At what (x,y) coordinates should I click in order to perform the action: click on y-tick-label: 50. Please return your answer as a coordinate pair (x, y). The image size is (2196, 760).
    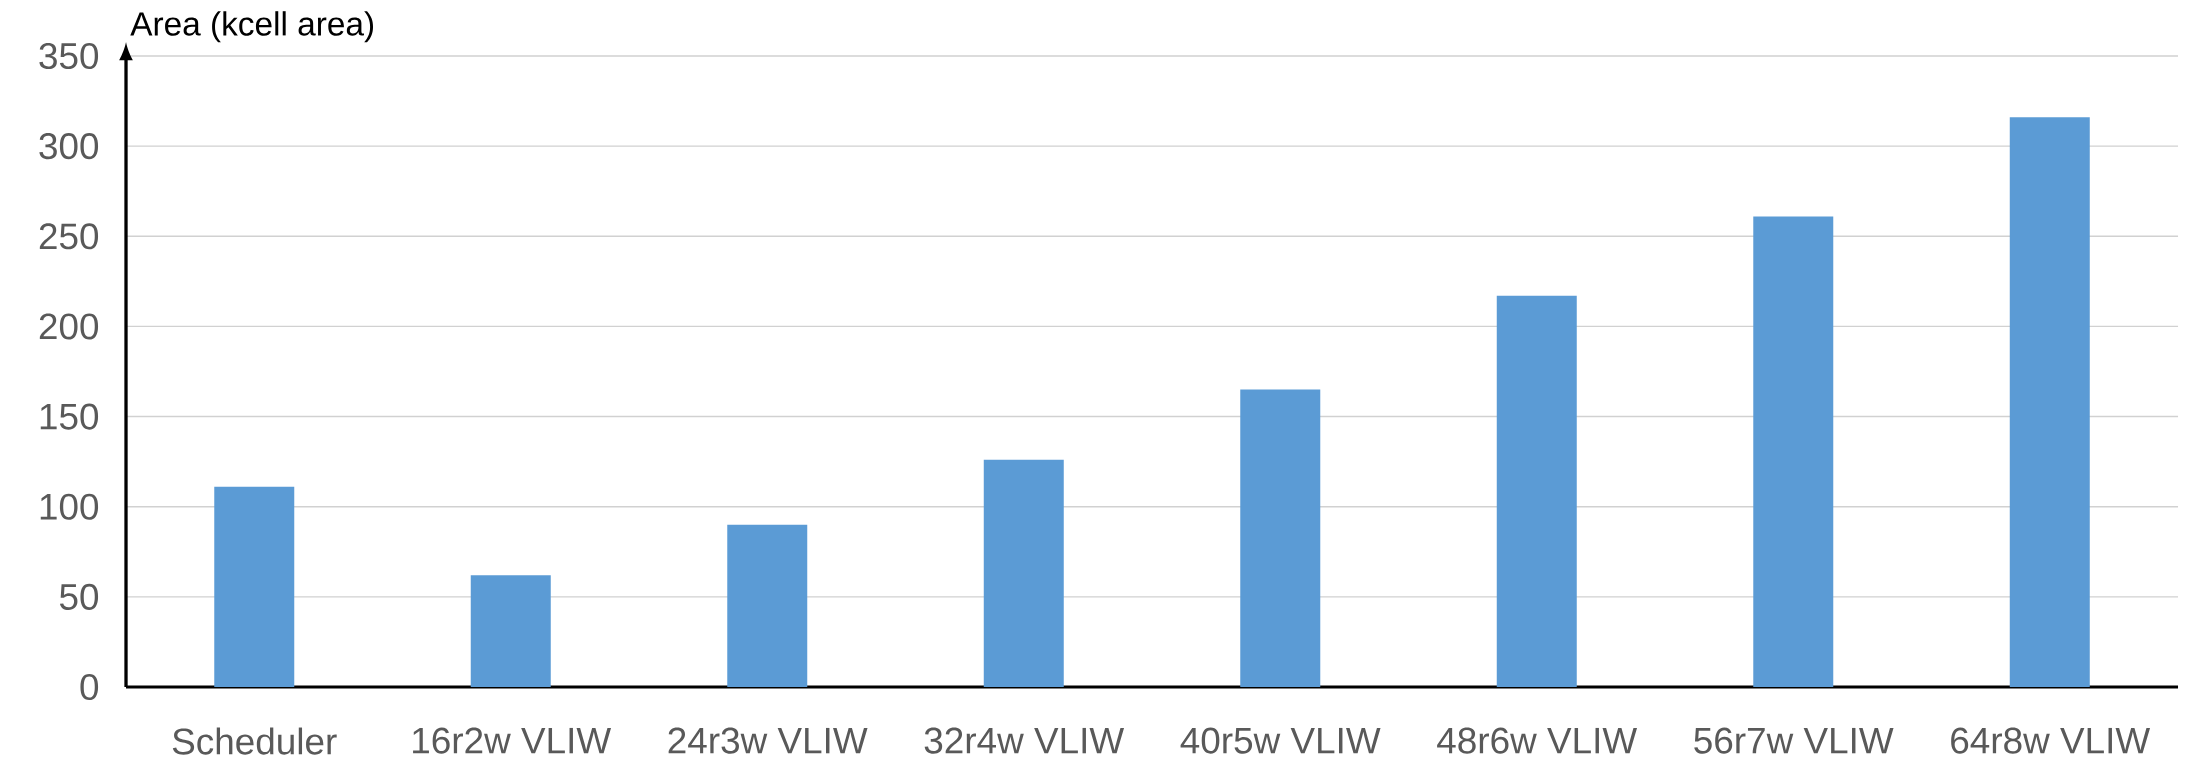
    Looking at the image, I should click on (79, 596).